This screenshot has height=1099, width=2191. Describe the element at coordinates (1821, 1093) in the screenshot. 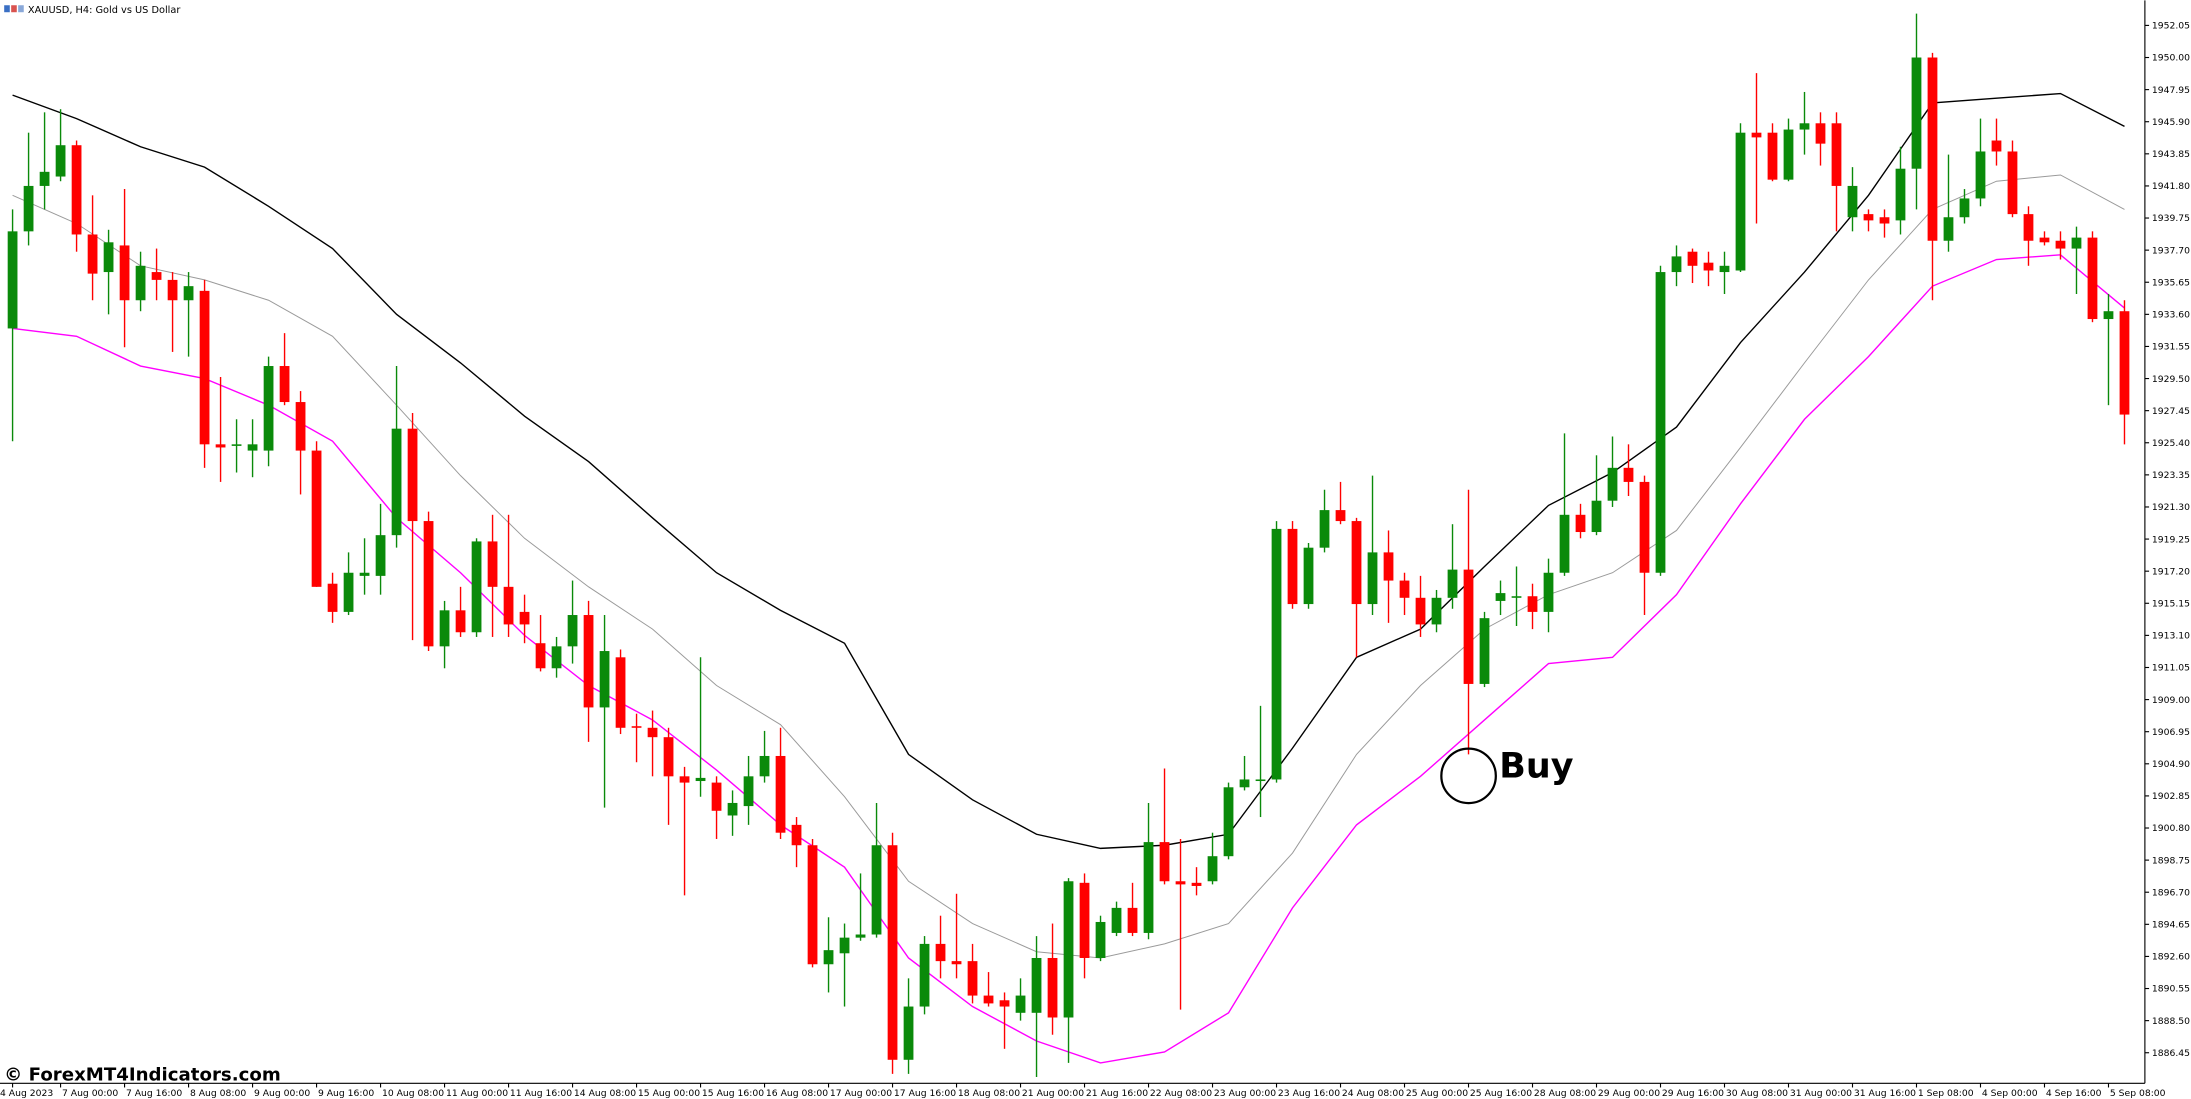

I see `x-tick-label: 31 Aug 00:00` at that location.